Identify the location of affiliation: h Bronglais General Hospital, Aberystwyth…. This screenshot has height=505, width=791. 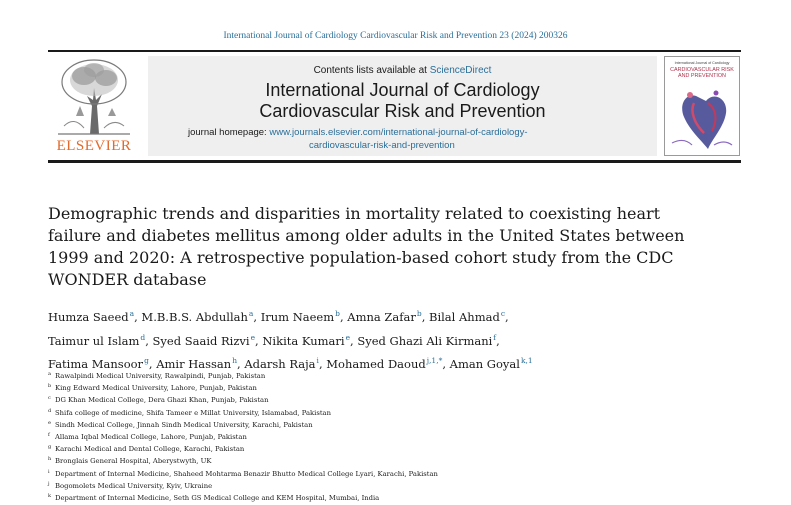
(393, 460).